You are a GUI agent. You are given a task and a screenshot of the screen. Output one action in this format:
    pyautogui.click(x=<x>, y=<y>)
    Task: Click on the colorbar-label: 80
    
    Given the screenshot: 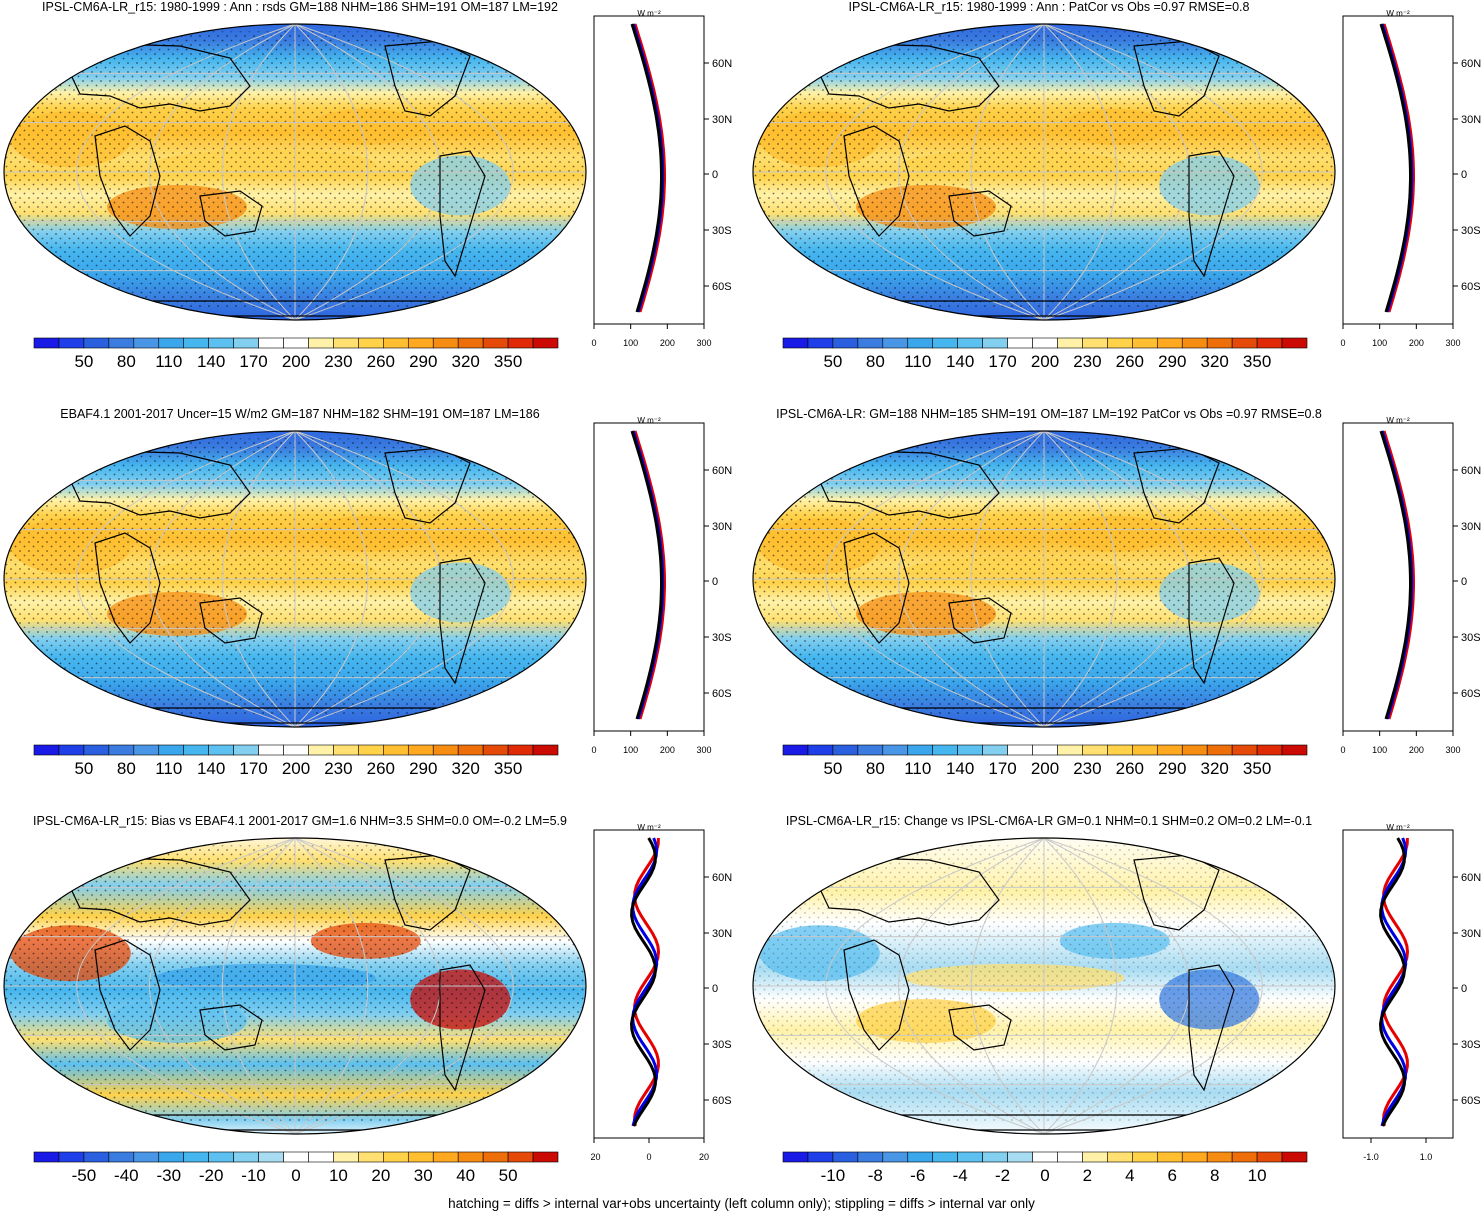 What is the action you would take?
    pyautogui.click(x=875, y=361)
    